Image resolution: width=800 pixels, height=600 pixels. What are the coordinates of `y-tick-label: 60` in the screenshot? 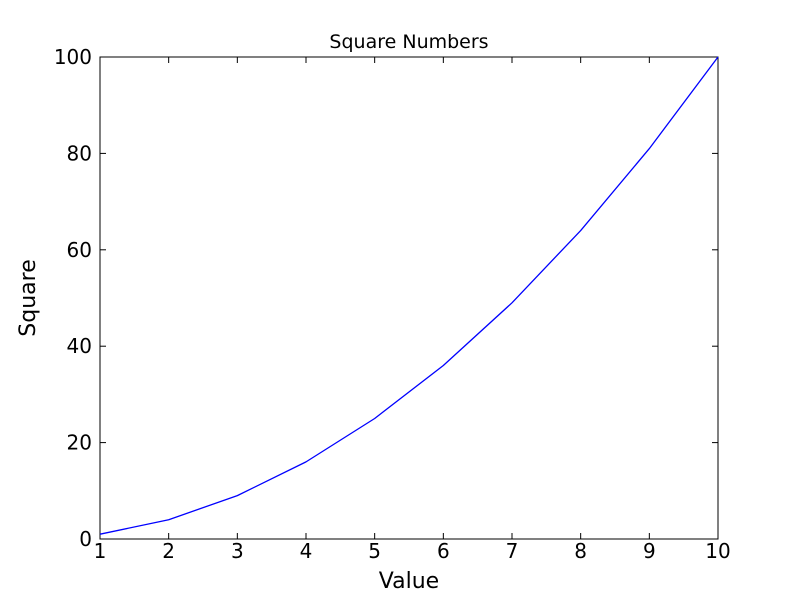 It's located at (79, 250).